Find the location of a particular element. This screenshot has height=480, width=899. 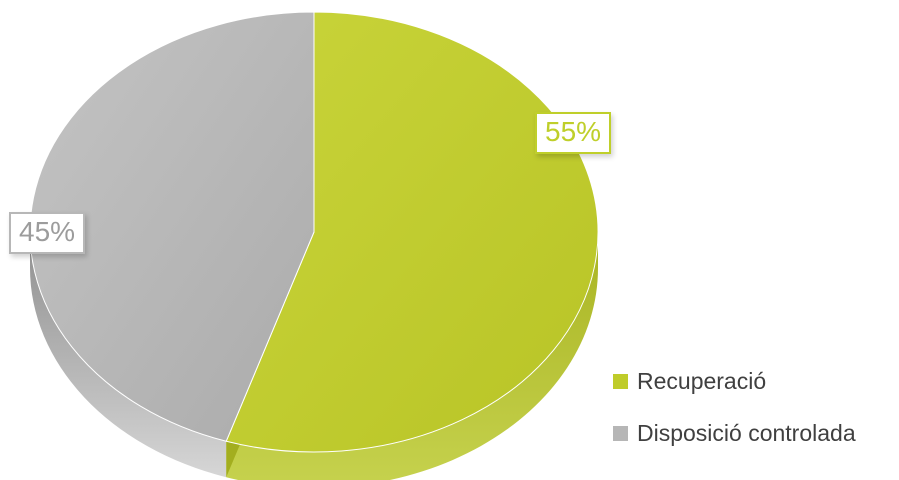

data-label-recuperacio: 55% is located at coordinates (573, 133).